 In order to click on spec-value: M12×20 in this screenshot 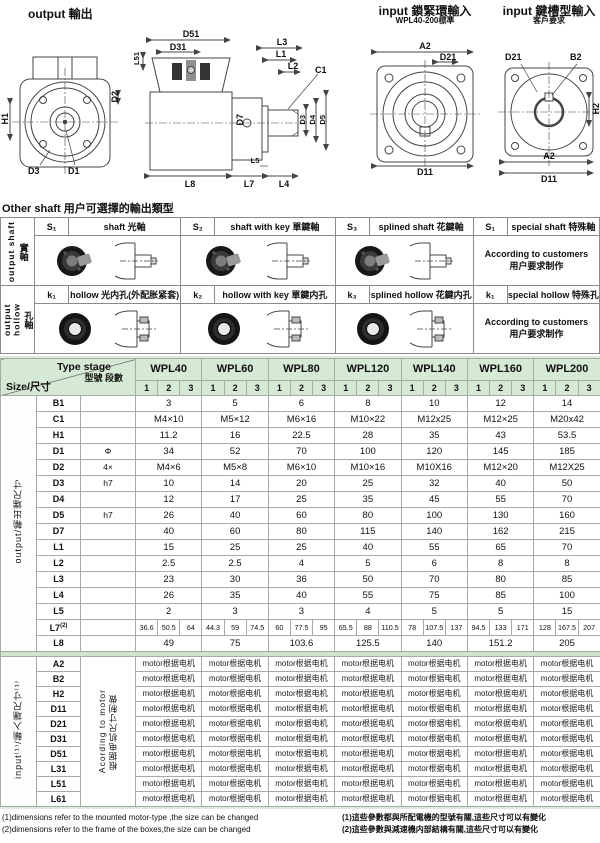, I will do `click(500, 467)`.